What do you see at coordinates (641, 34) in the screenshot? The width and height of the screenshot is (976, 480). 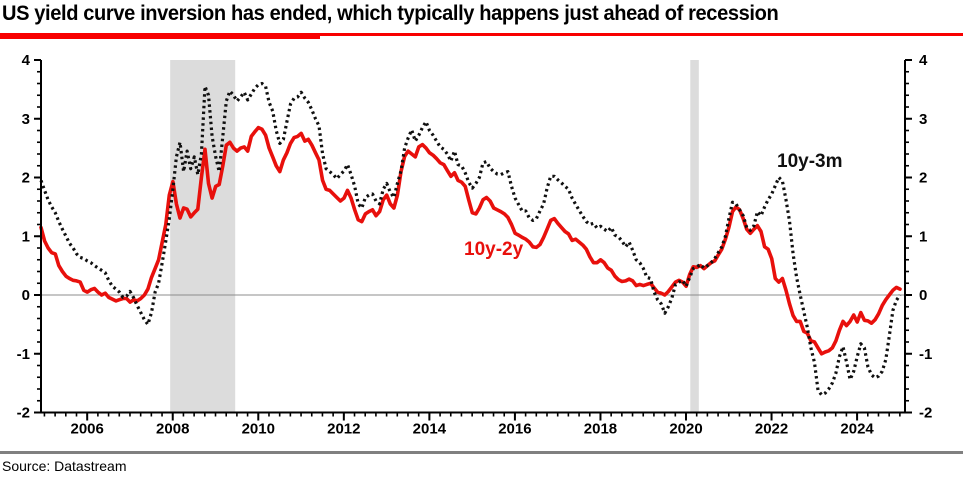 I see `title-underline-thin` at bounding box center [641, 34].